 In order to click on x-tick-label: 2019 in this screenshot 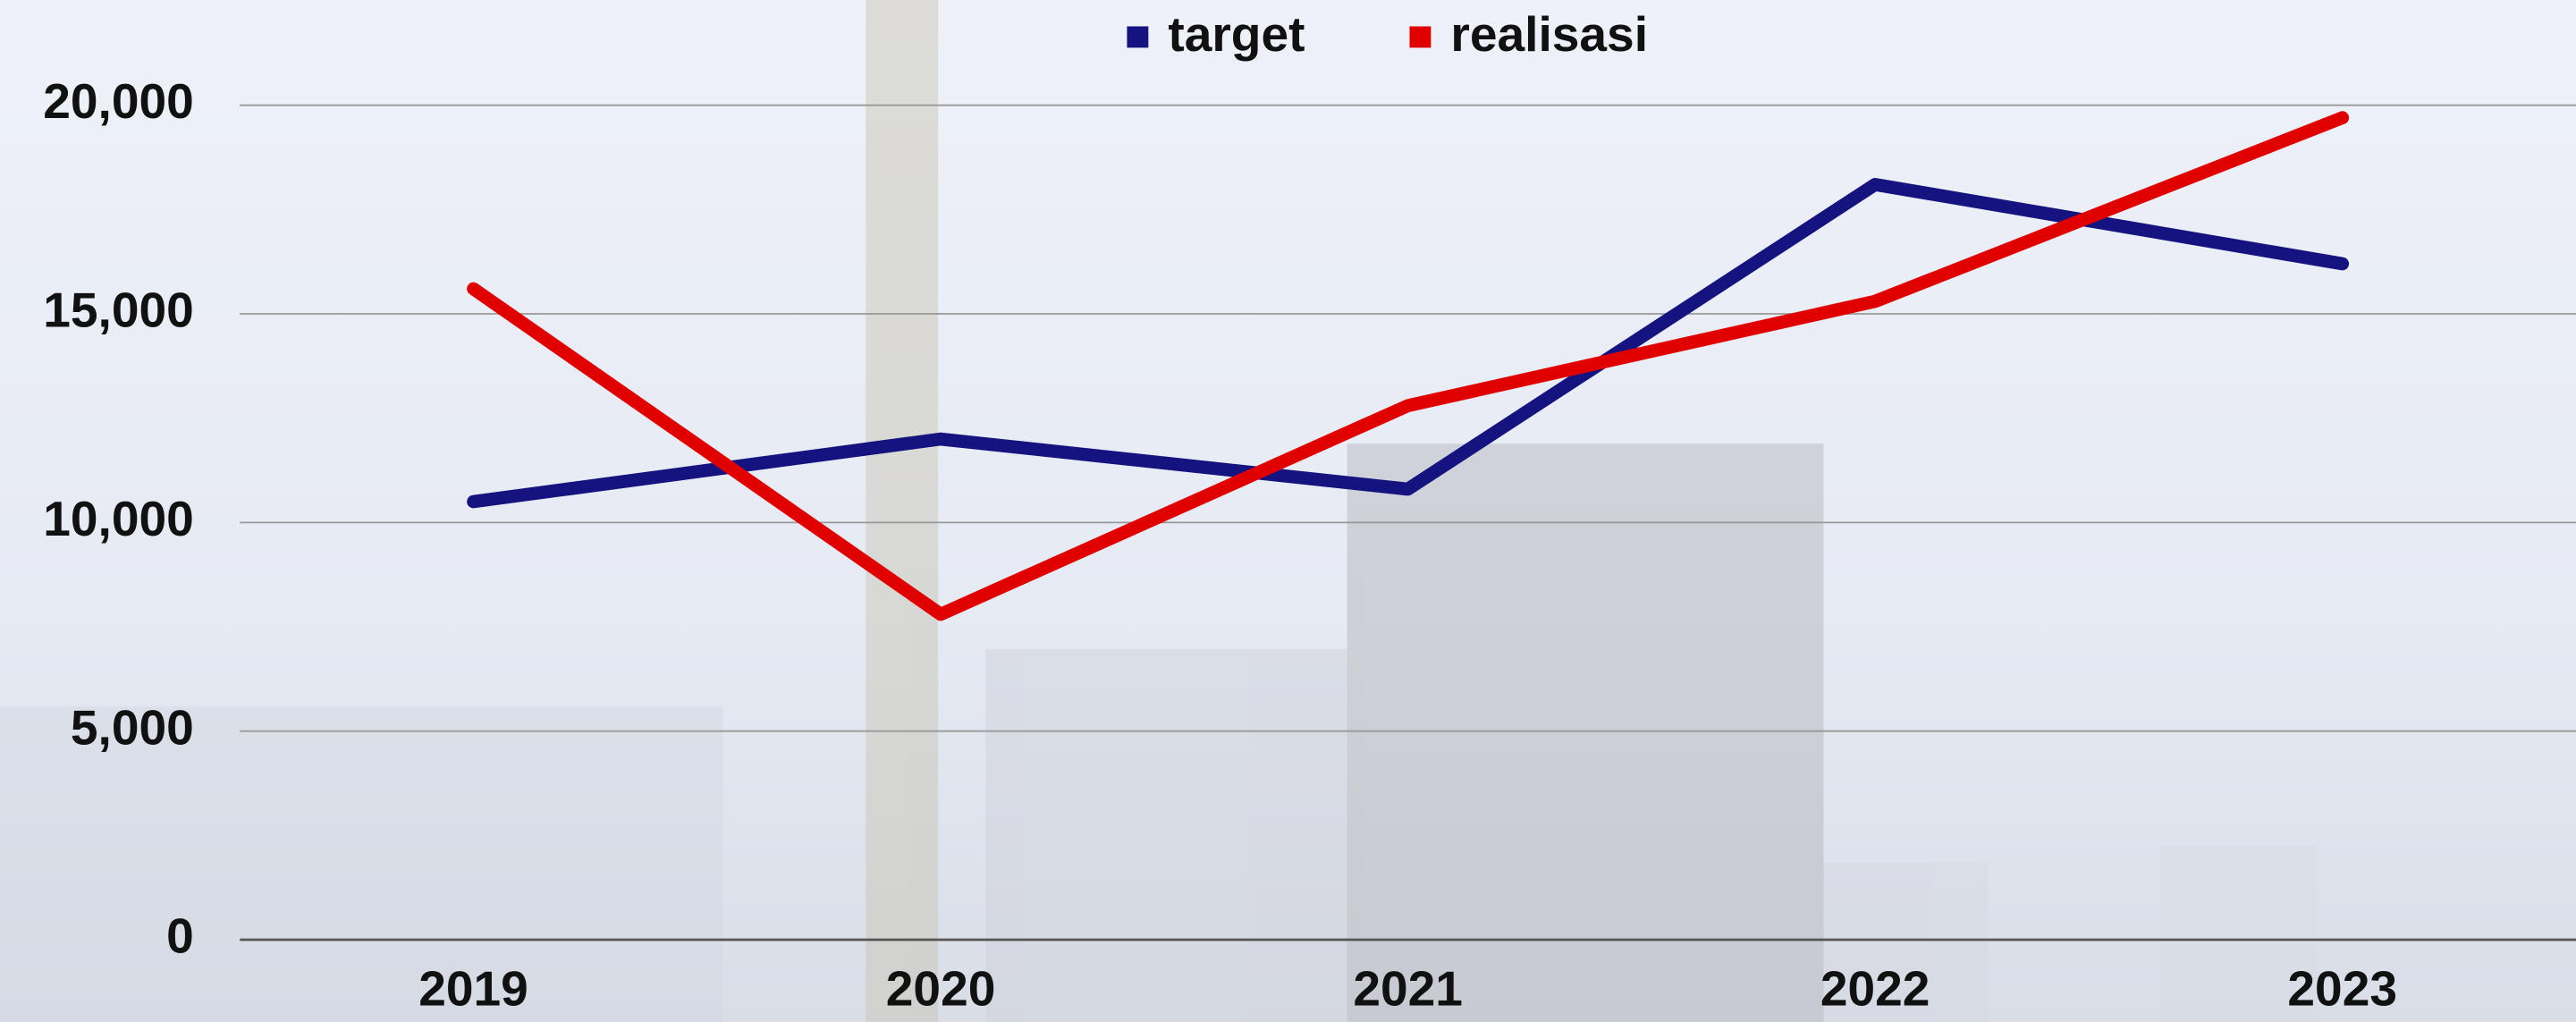, I will do `click(473, 988)`.